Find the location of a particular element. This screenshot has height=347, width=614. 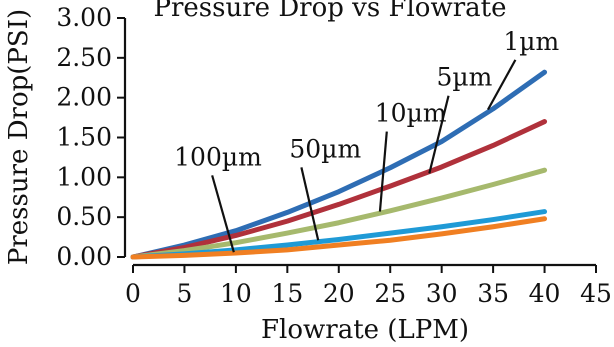

y-tick-label: 0.50 is located at coordinates (84, 216).